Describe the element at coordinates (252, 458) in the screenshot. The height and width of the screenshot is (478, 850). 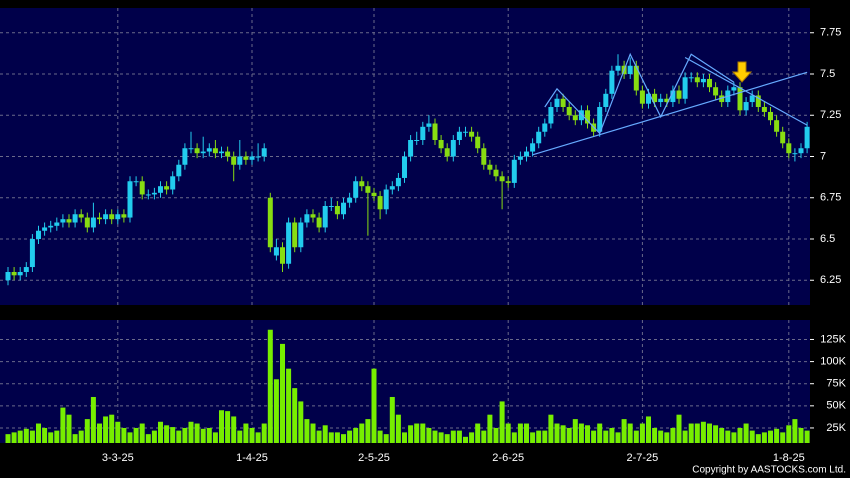
I see `x-tick-label: 1-4-25` at that location.